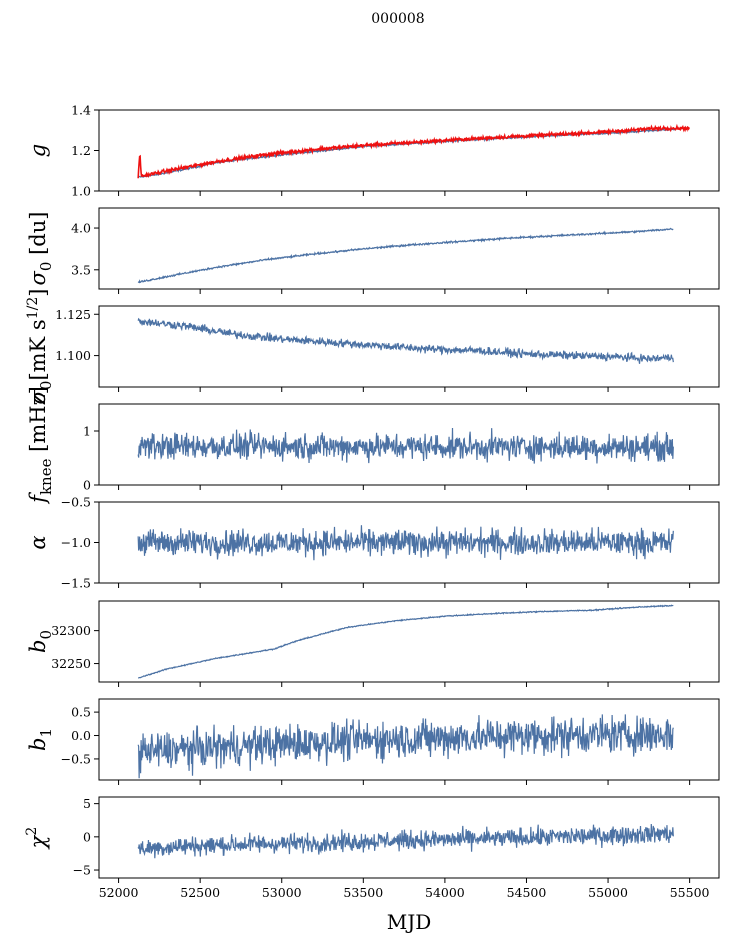 Image resolution: width=729 pixels, height=944 pixels. Describe the element at coordinates (81, 712) in the screenshot. I see `y-tick-label: 0.5` at that location.